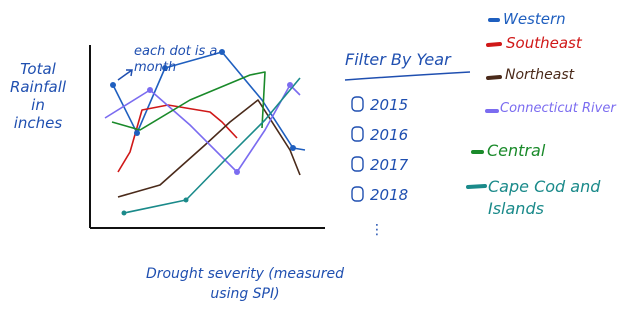 The width and height of the screenshot is (641, 328). Describe the element at coordinates (125, 75) in the screenshot. I see `arrow` at that location.